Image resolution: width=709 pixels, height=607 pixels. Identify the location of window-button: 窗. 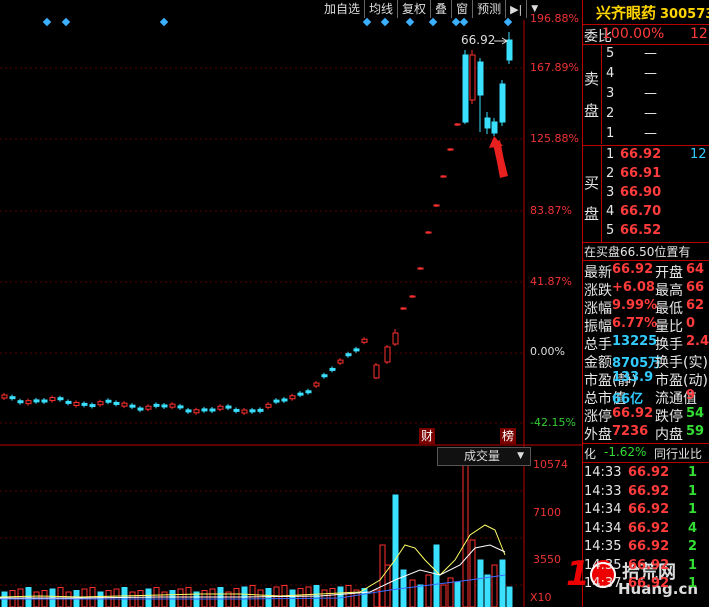
(461, 9).